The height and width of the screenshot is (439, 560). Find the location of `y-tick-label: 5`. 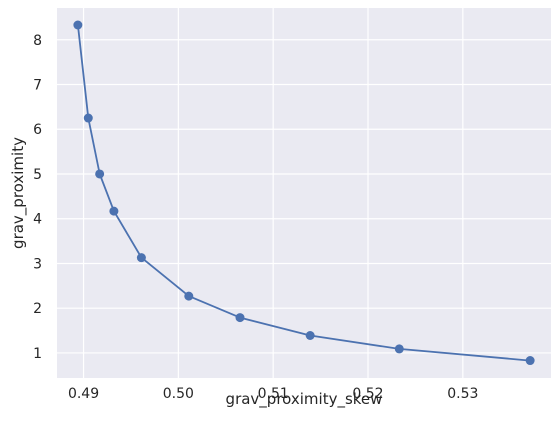

y-tick-label: 5 is located at coordinates (37, 175).